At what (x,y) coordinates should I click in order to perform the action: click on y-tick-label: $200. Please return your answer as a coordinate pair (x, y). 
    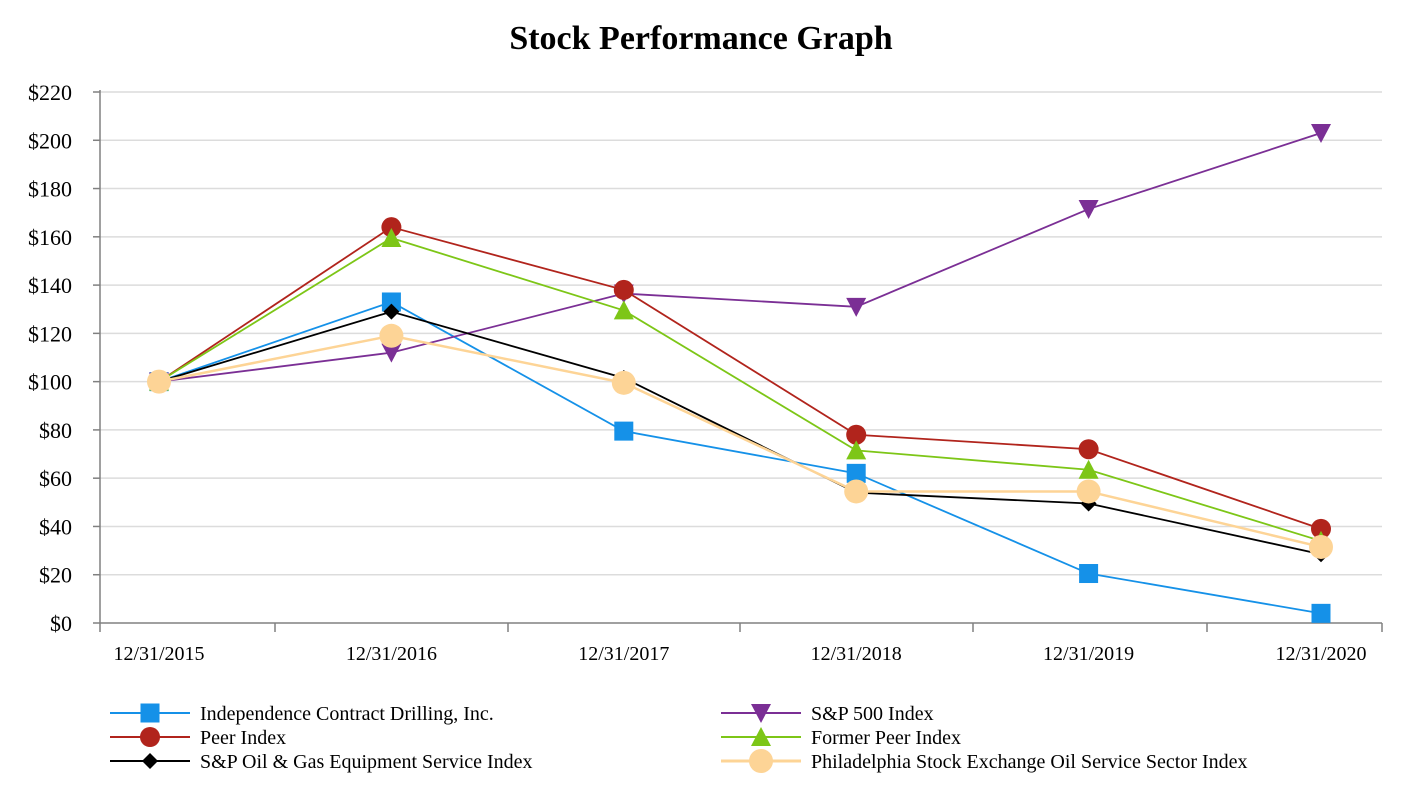
    Looking at the image, I should click on (50, 140).